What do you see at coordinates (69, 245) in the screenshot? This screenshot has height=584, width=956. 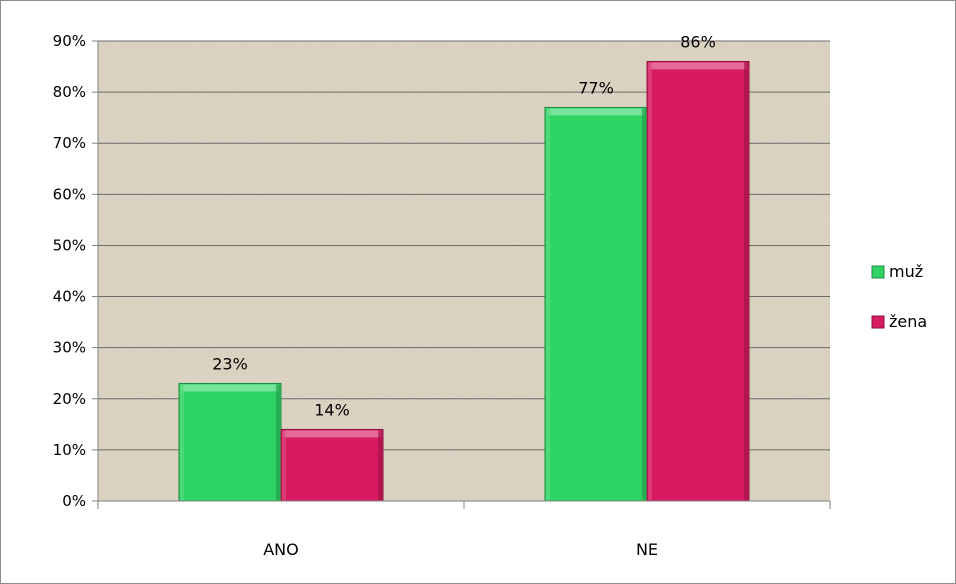 I see `y-tick-label: 50%` at bounding box center [69, 245].